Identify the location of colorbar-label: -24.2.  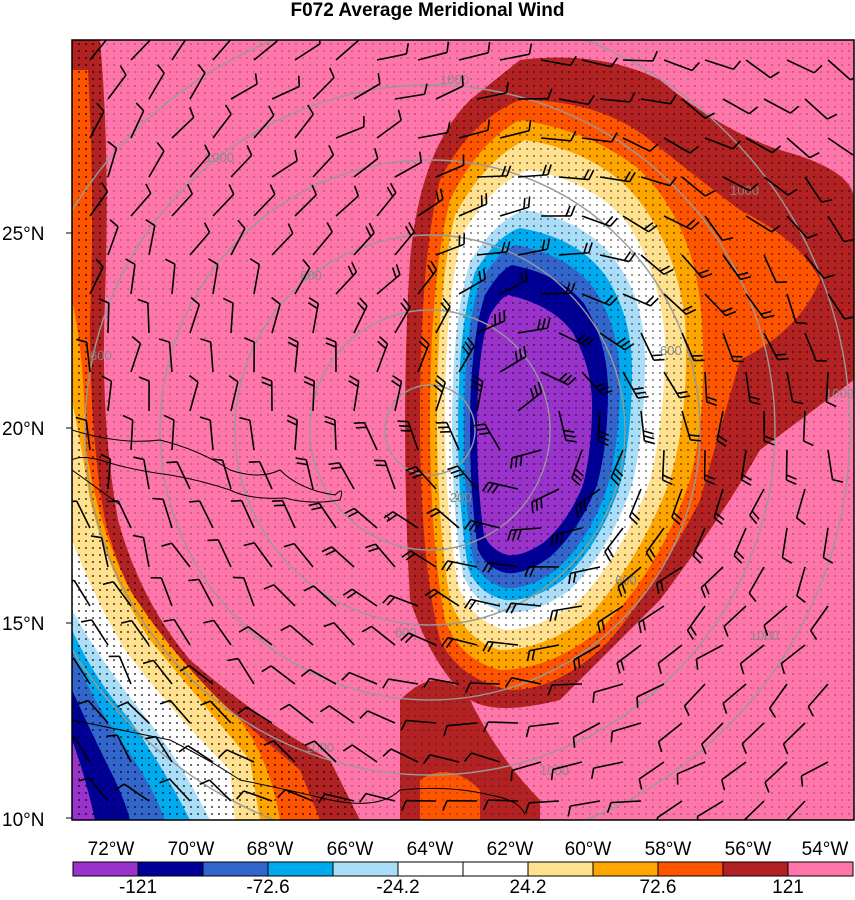
(397, 887).